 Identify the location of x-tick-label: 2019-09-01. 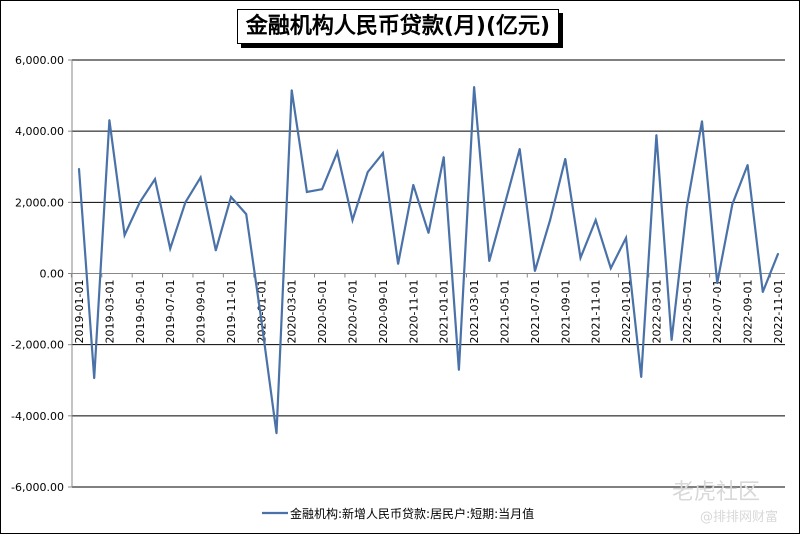
(201, 312).